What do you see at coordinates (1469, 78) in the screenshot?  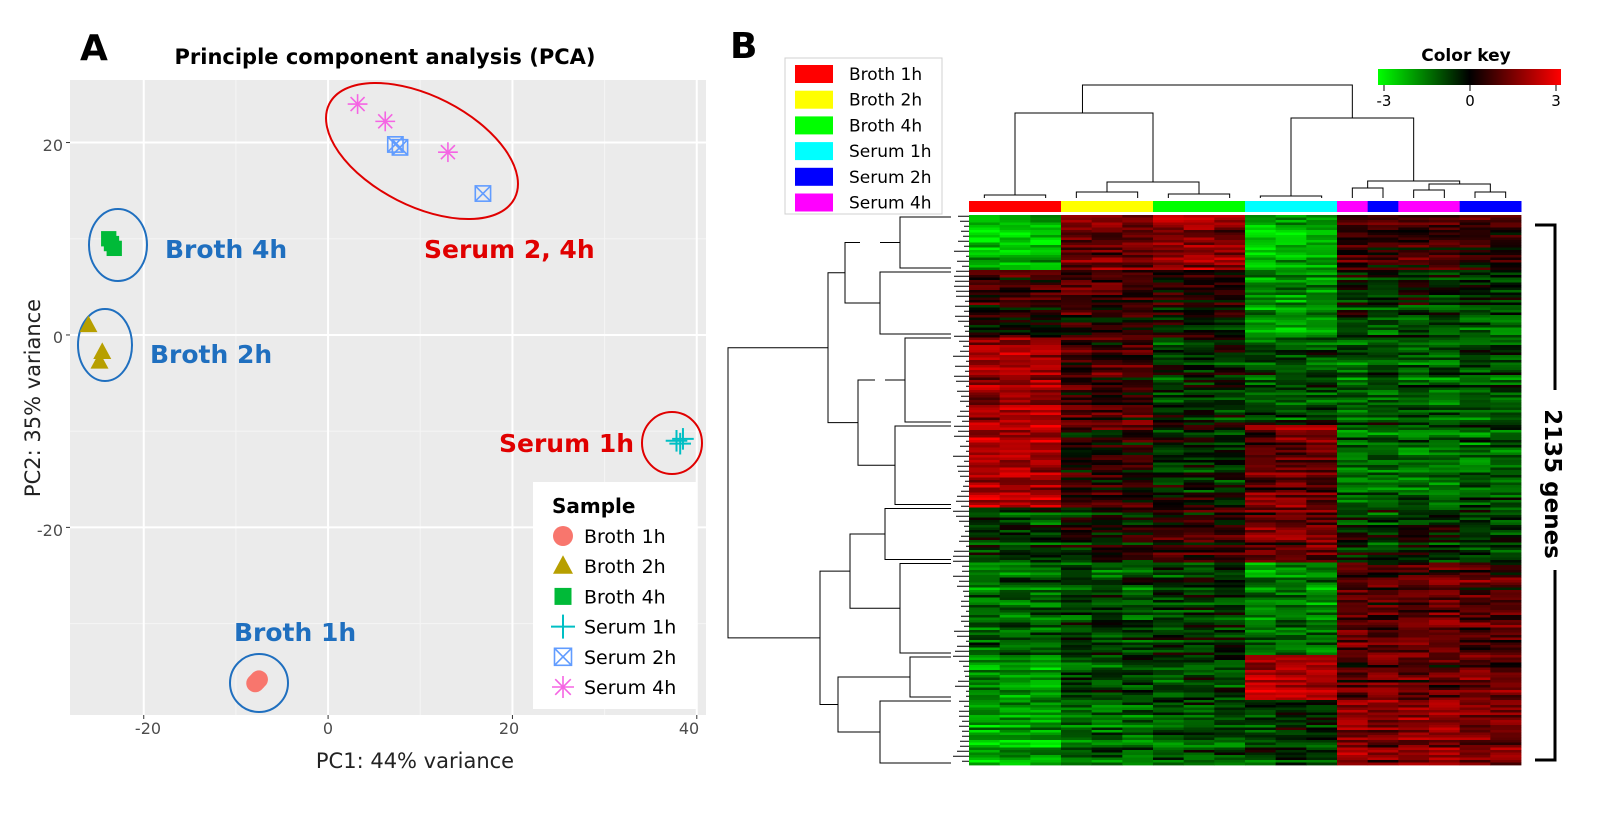 I see `color-key: Color key -3 0 3` at bounding box center [1469, 78].